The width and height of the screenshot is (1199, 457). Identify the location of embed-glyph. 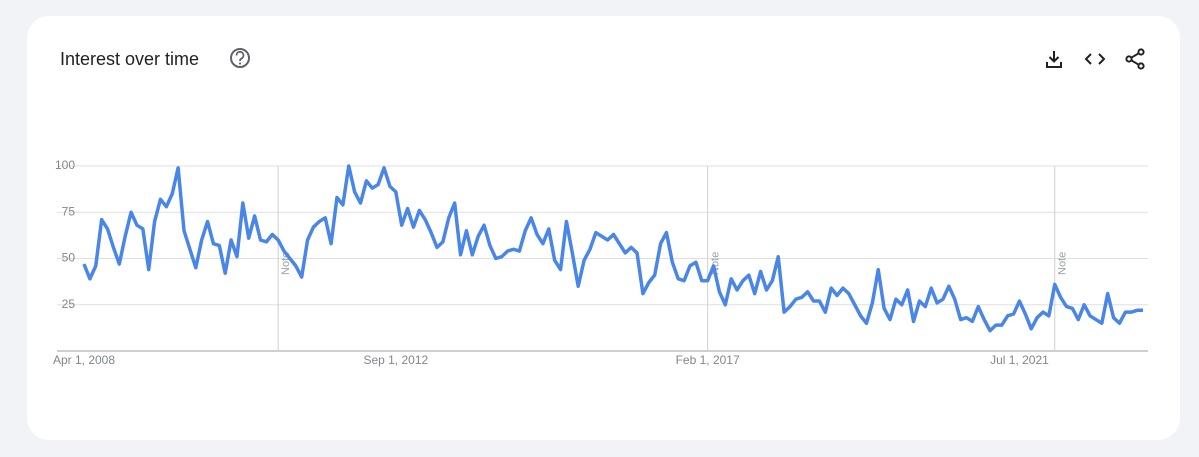
(1095, 59).